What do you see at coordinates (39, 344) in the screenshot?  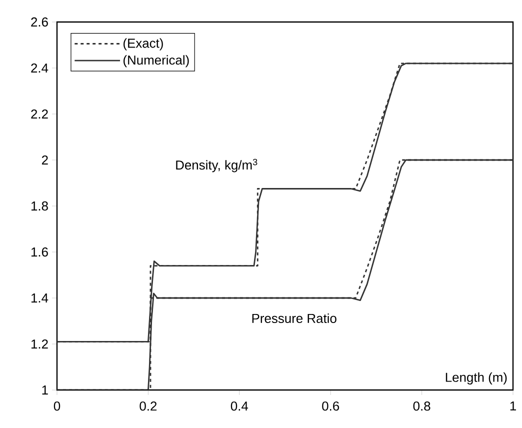 I see `y-tick-label: 1.2` at bounding box center [39, 344].